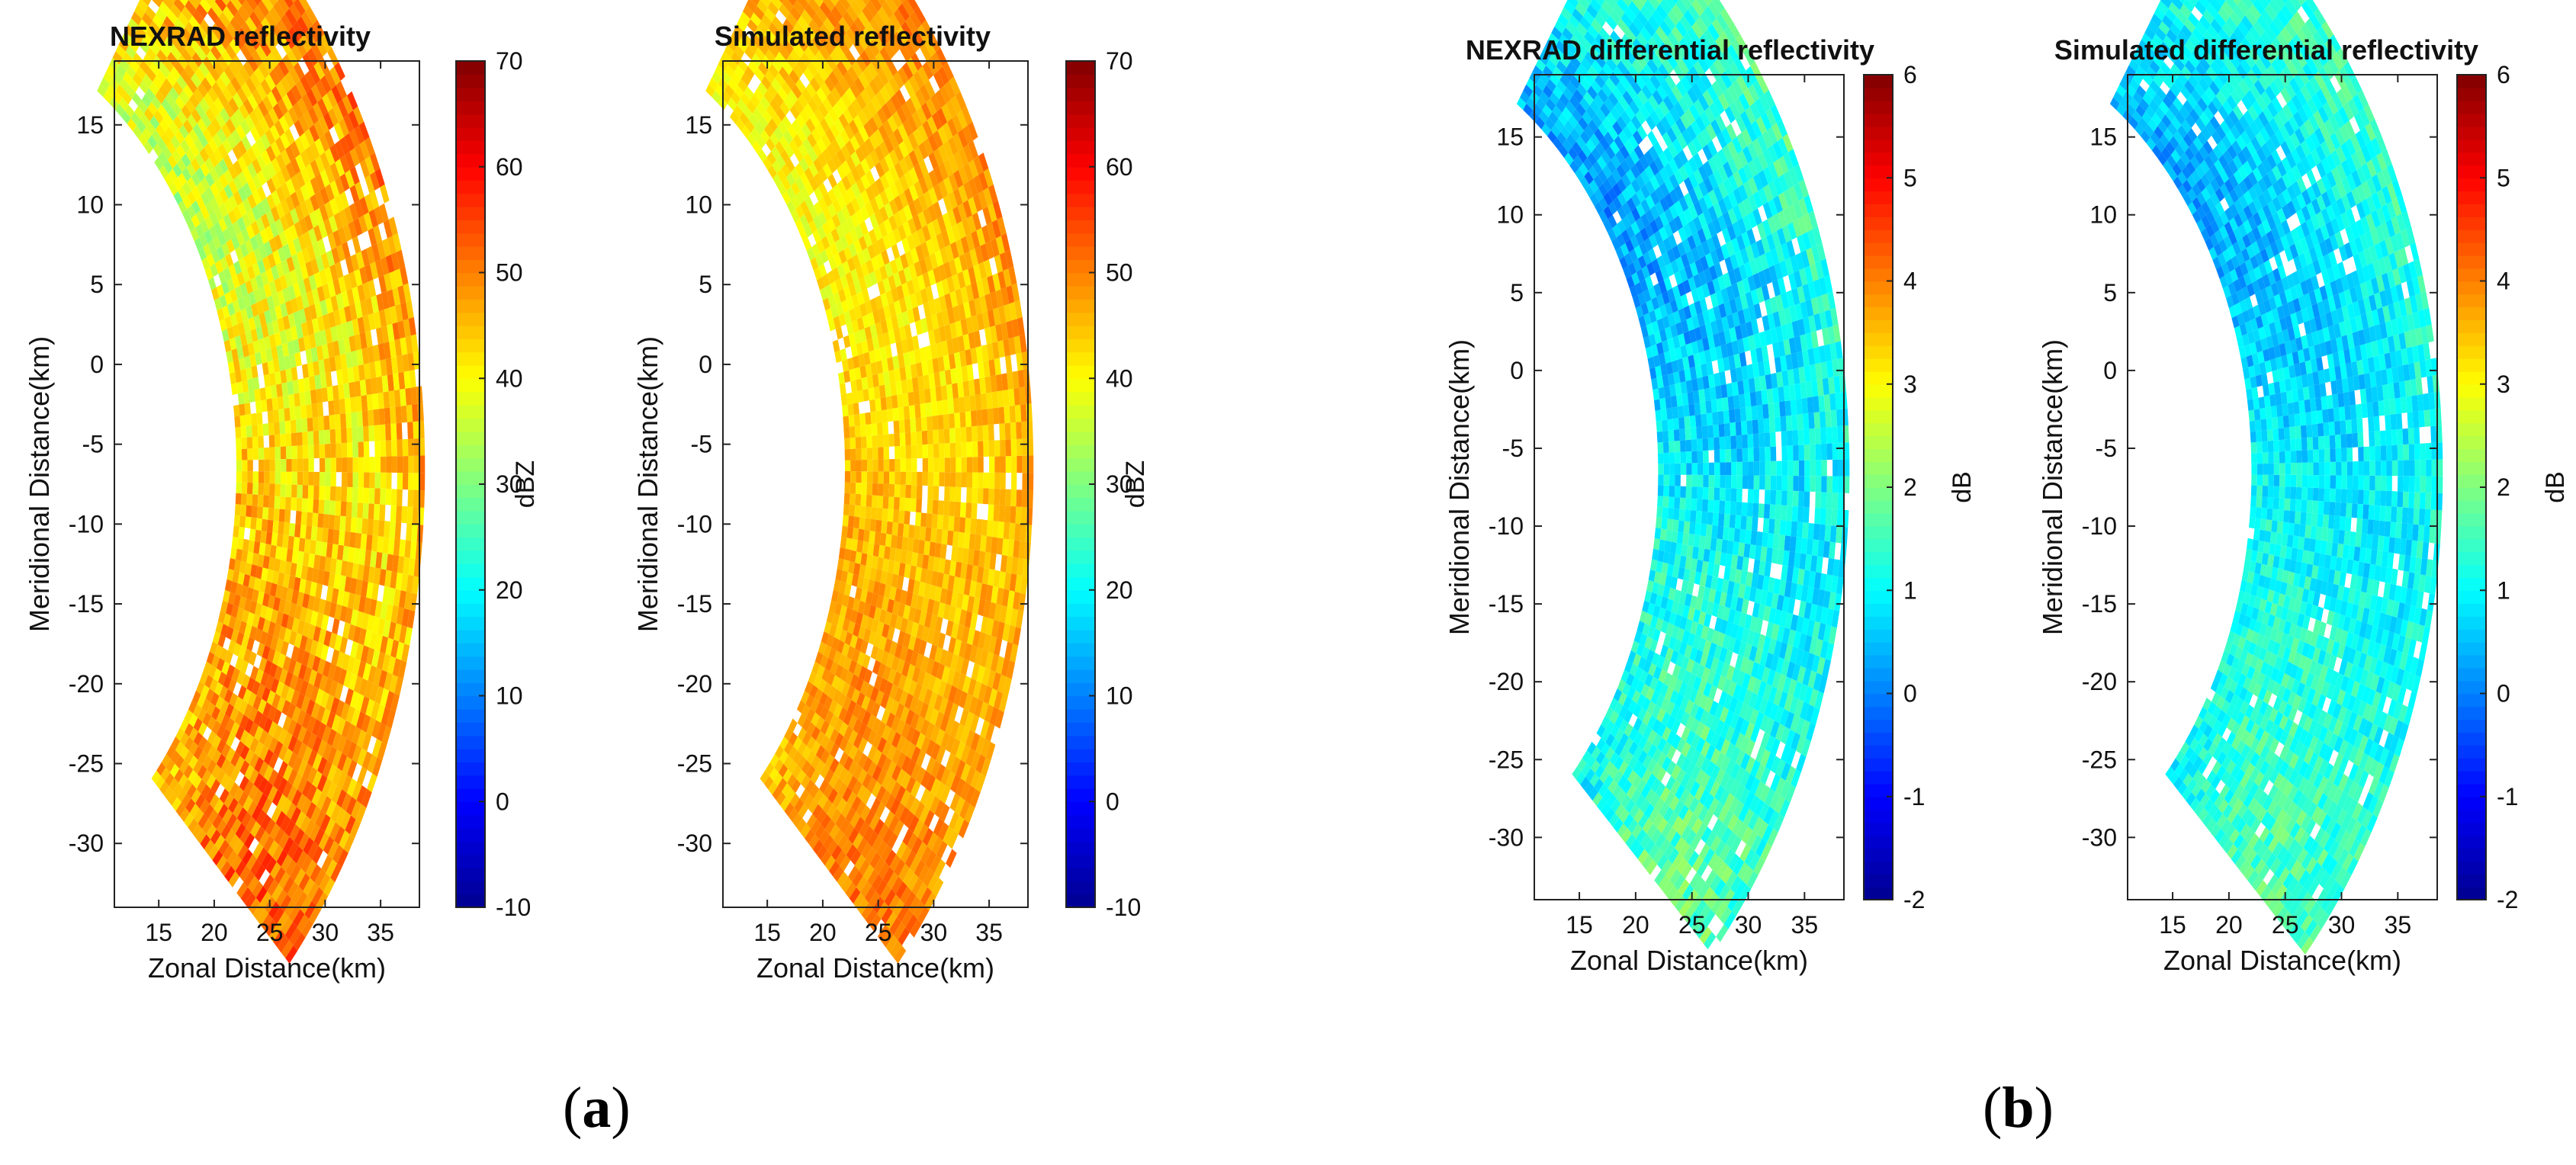 This screenshot has width=2576, height=1165. What do you see at coordinates (261, 482) in the screenshot?
I see `heatmap-cells` at bounding box center [261, 482].